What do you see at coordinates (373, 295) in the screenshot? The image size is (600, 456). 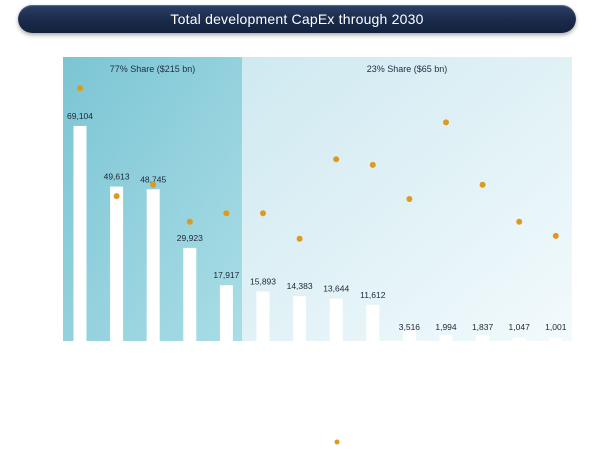 I see `value-label-9: 11,612` at bounding box center [373, 295].